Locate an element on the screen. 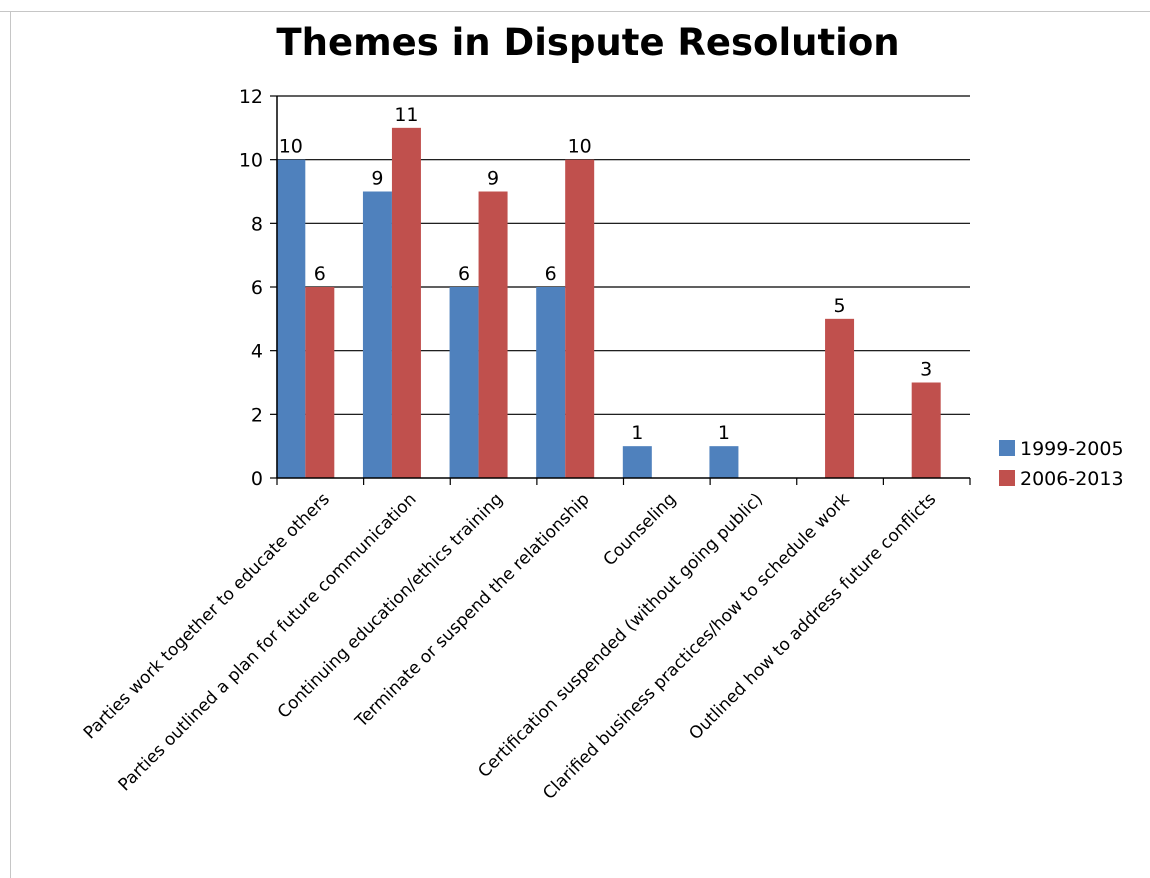  y-tick-label: 6 is located at coordinates (257, 288).